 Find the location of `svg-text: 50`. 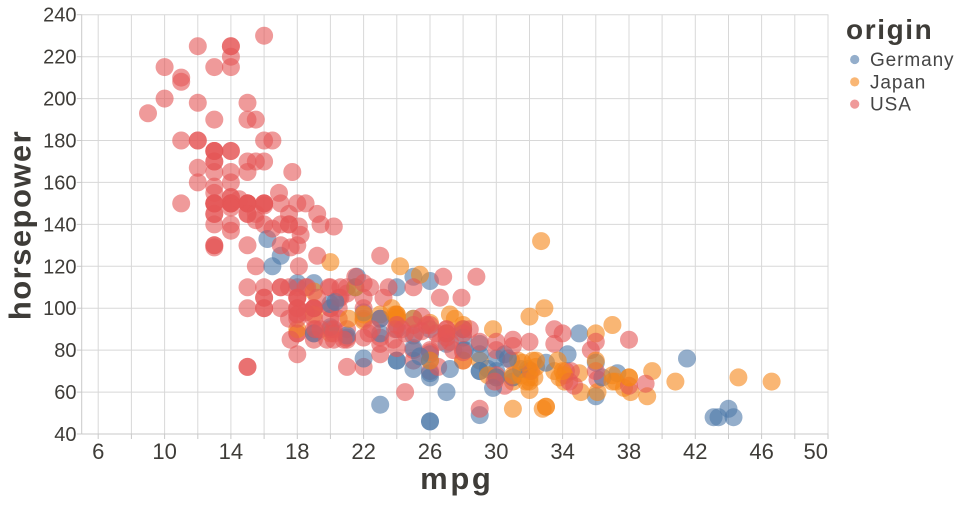

svg-text: 50 is located at coordinates (816, 451).